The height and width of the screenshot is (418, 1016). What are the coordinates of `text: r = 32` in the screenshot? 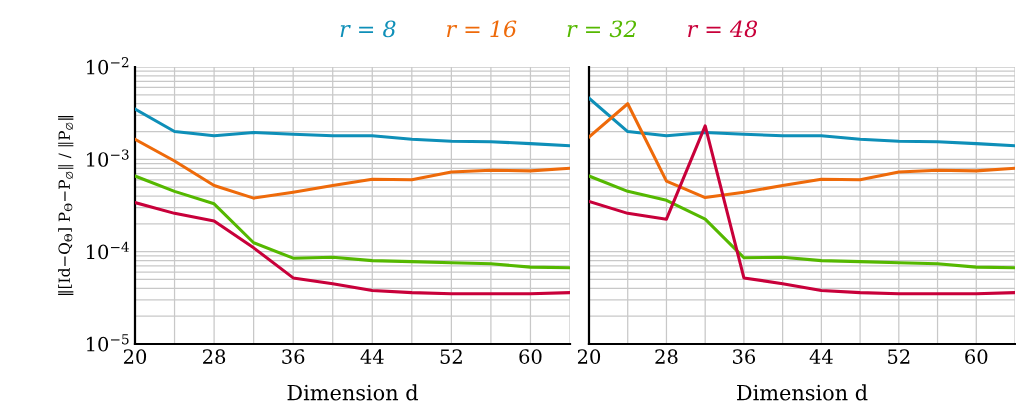 It's located at (602, 29).